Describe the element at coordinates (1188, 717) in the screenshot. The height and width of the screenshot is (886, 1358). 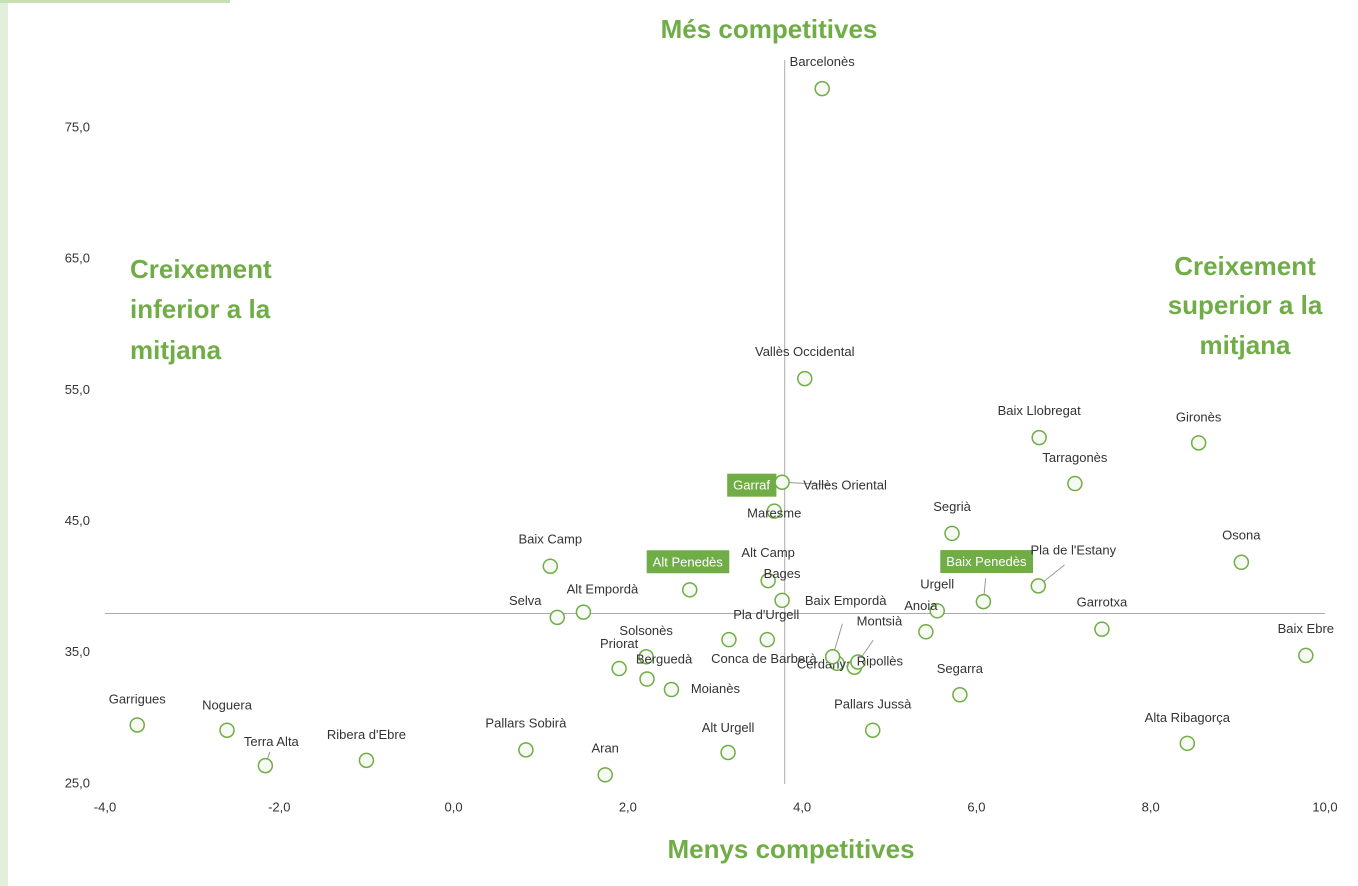
I see `point-label: Alta Ribagorça` at that location.